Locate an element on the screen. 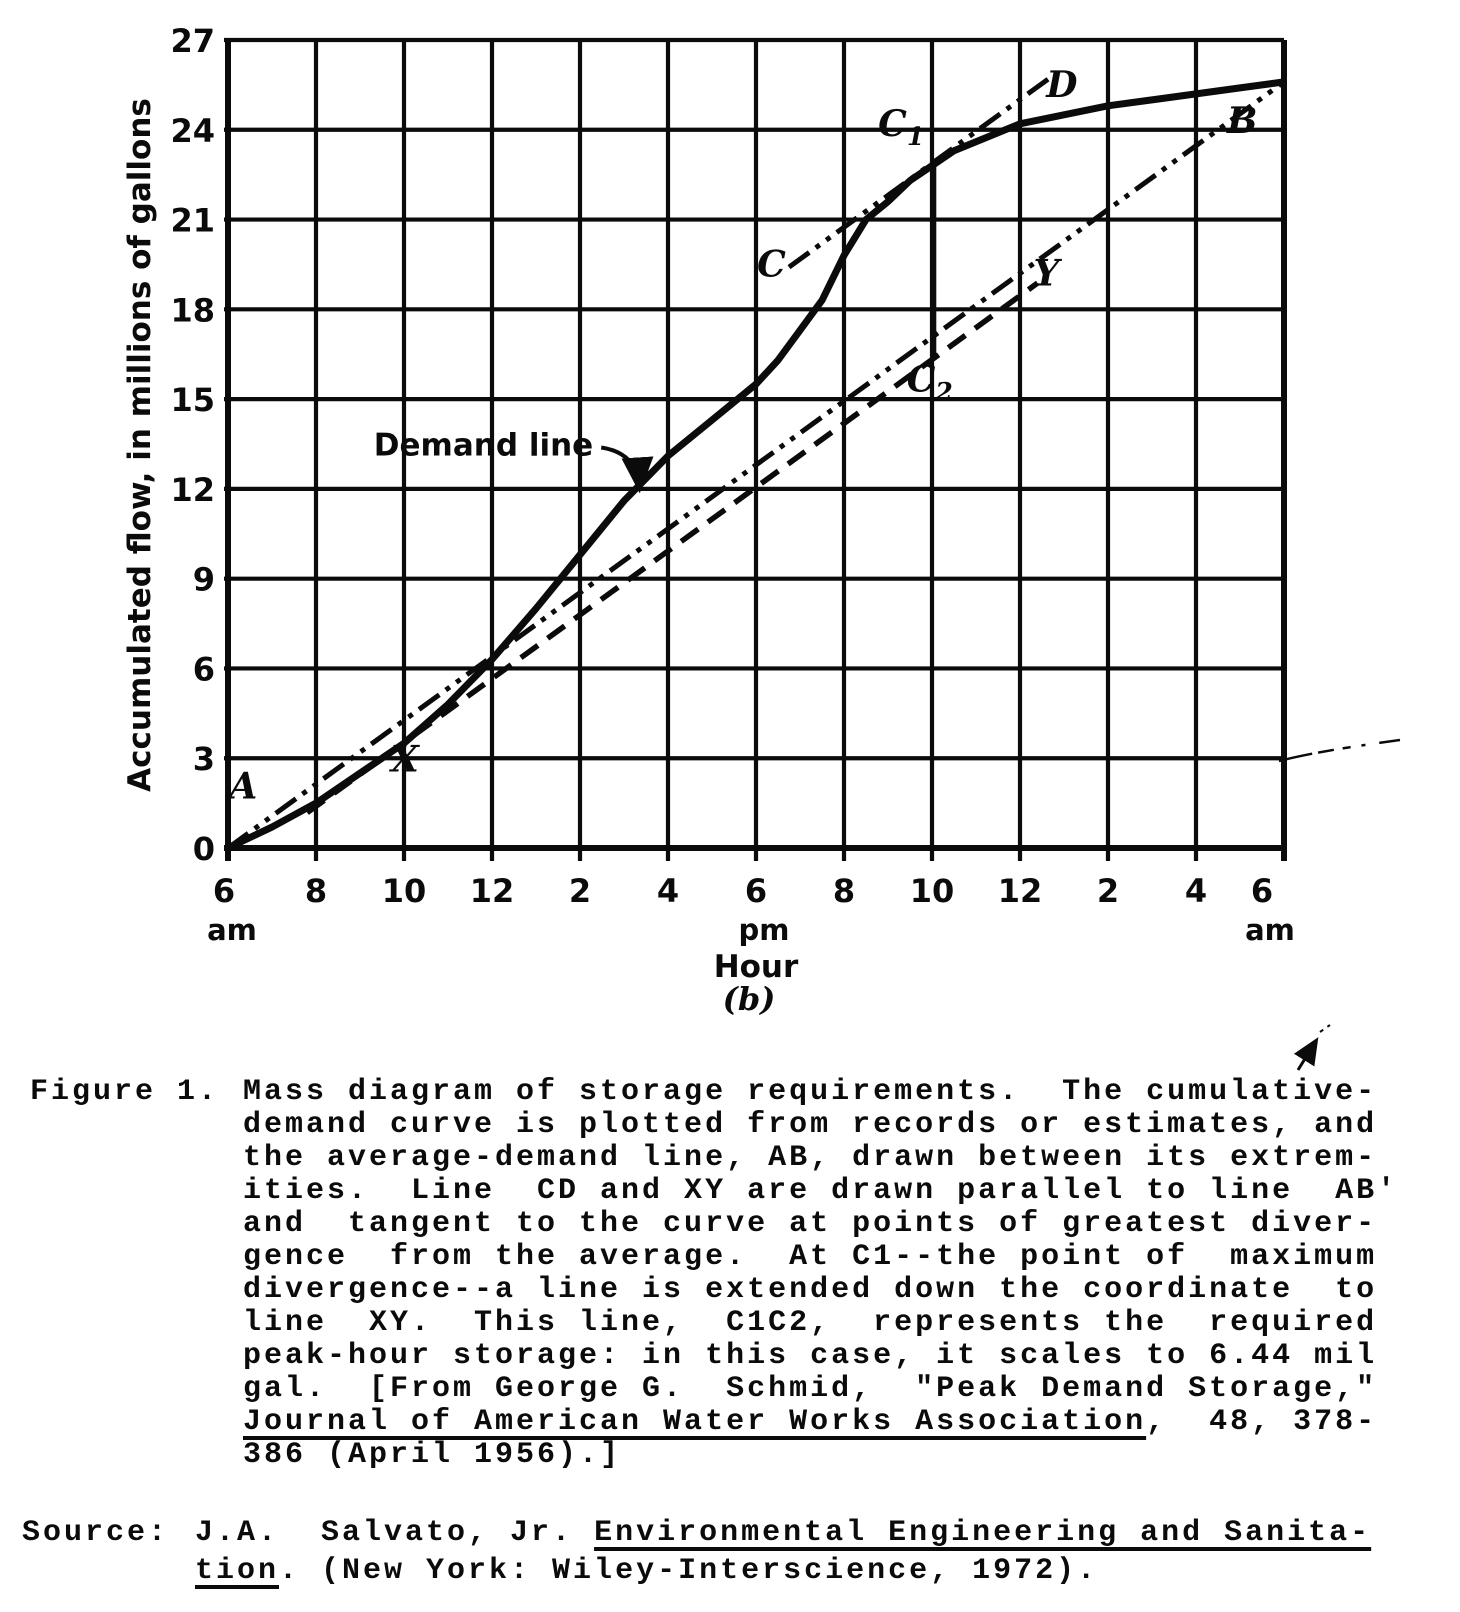 The height and width of the screenshot is (1612, 1460). x-tick-label-3: 12 is located at coordinates (492, 891).